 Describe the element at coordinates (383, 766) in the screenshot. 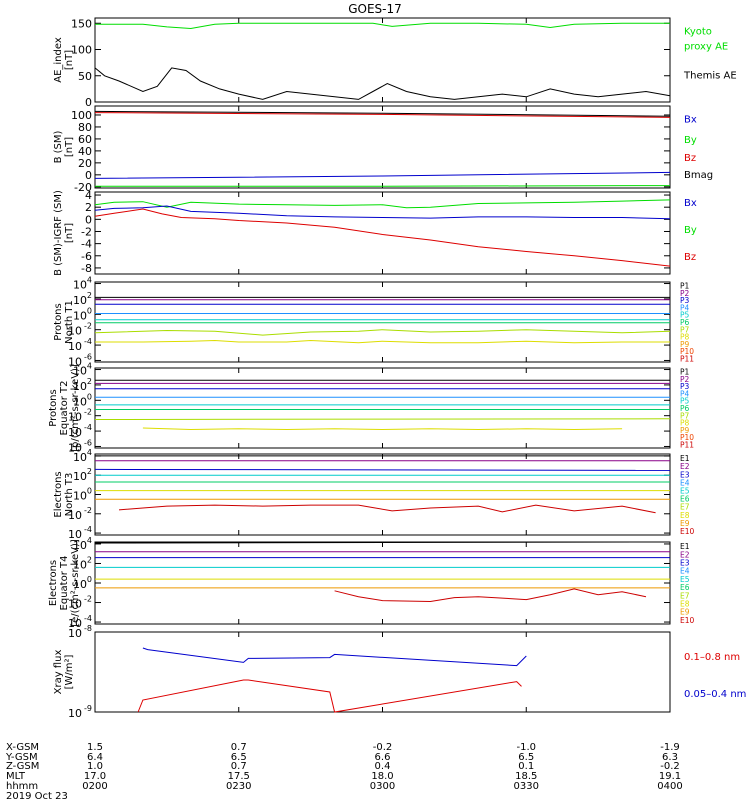

I see `ephemeris-value: 0.4` at that location.